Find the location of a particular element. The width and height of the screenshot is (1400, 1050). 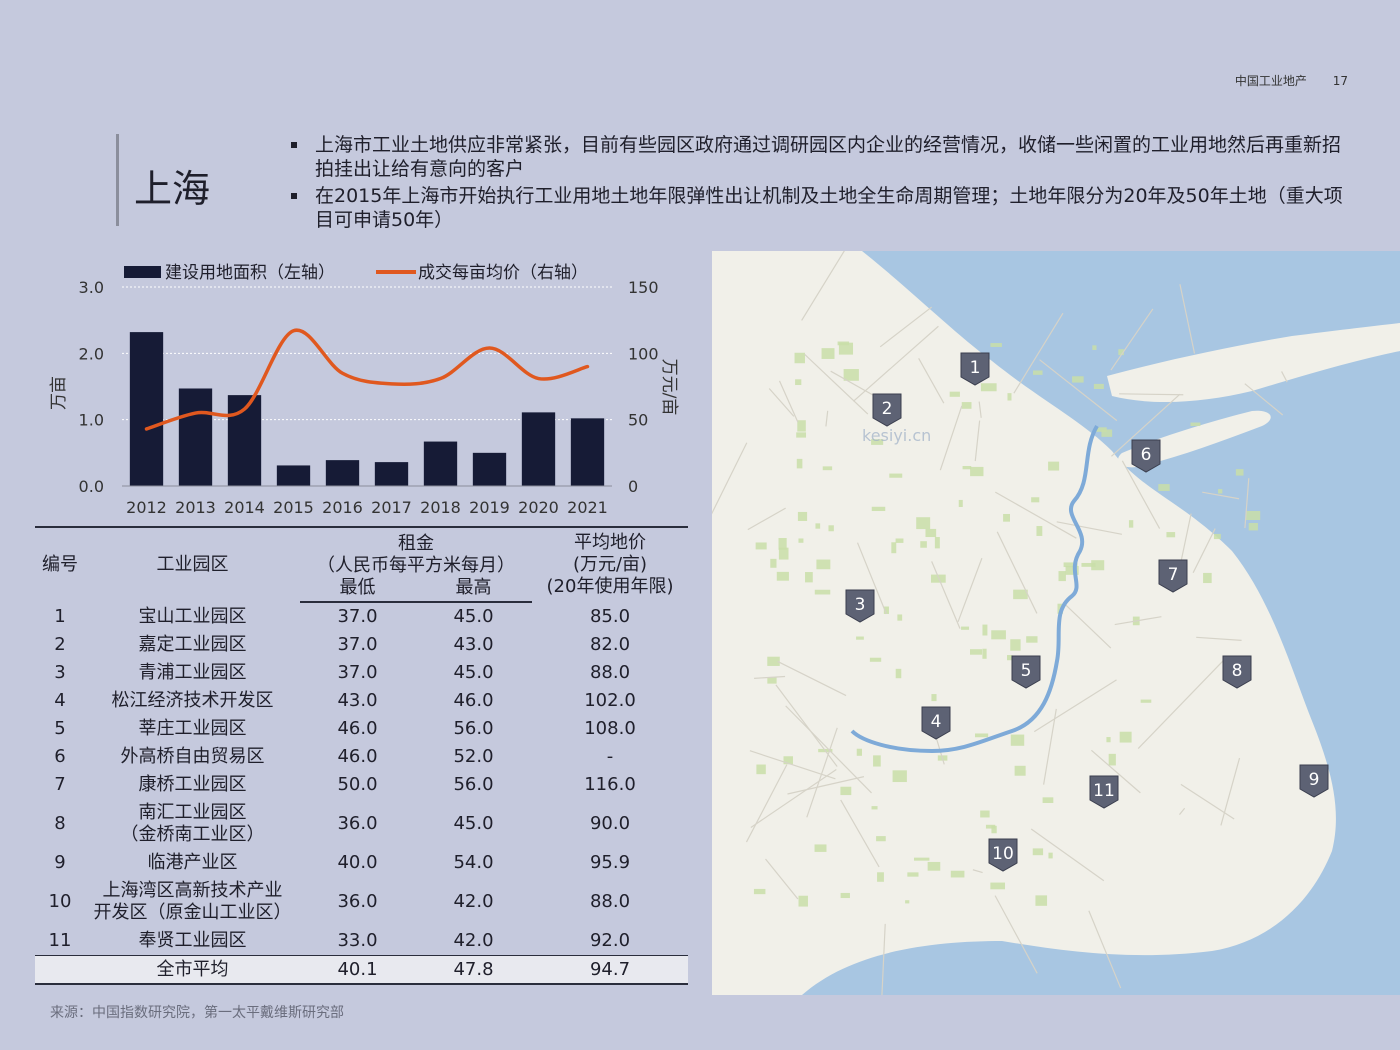

header-land-price-title: 平均地价 is located at coordinates (610, 542).